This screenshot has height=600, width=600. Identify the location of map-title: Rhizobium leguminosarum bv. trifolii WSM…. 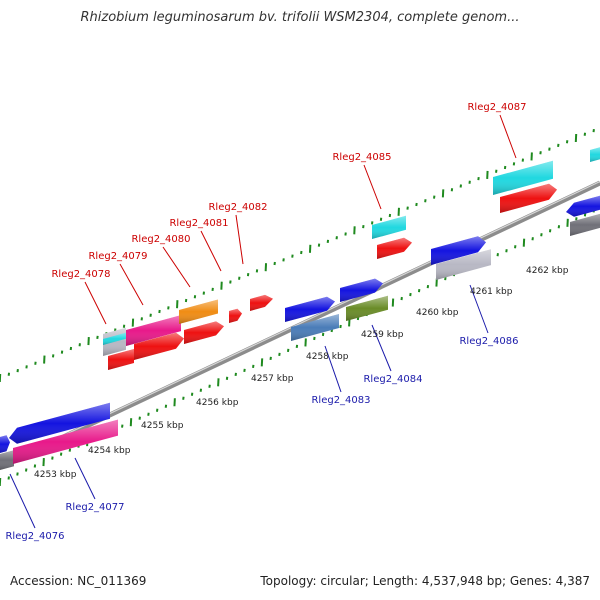
(300, 17).